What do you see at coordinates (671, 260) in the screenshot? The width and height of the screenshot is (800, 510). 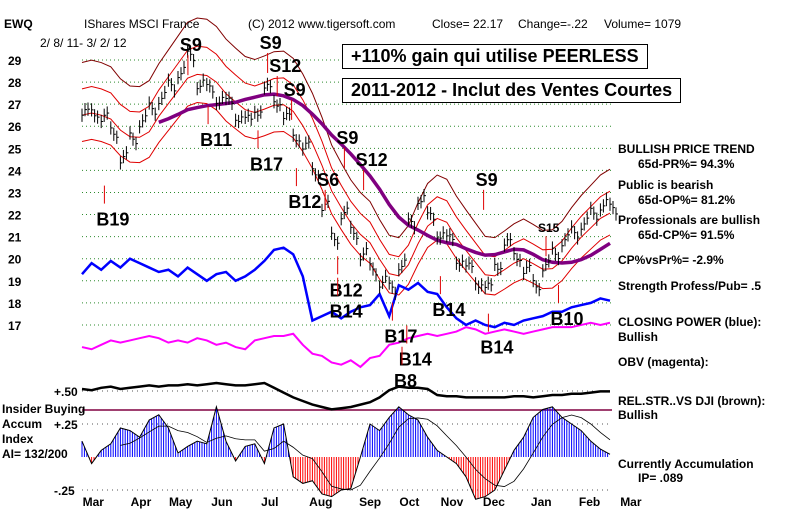 I see `cpvspr-value: CP%vsPr%= -2.9%` at bounding box center [671, 260].